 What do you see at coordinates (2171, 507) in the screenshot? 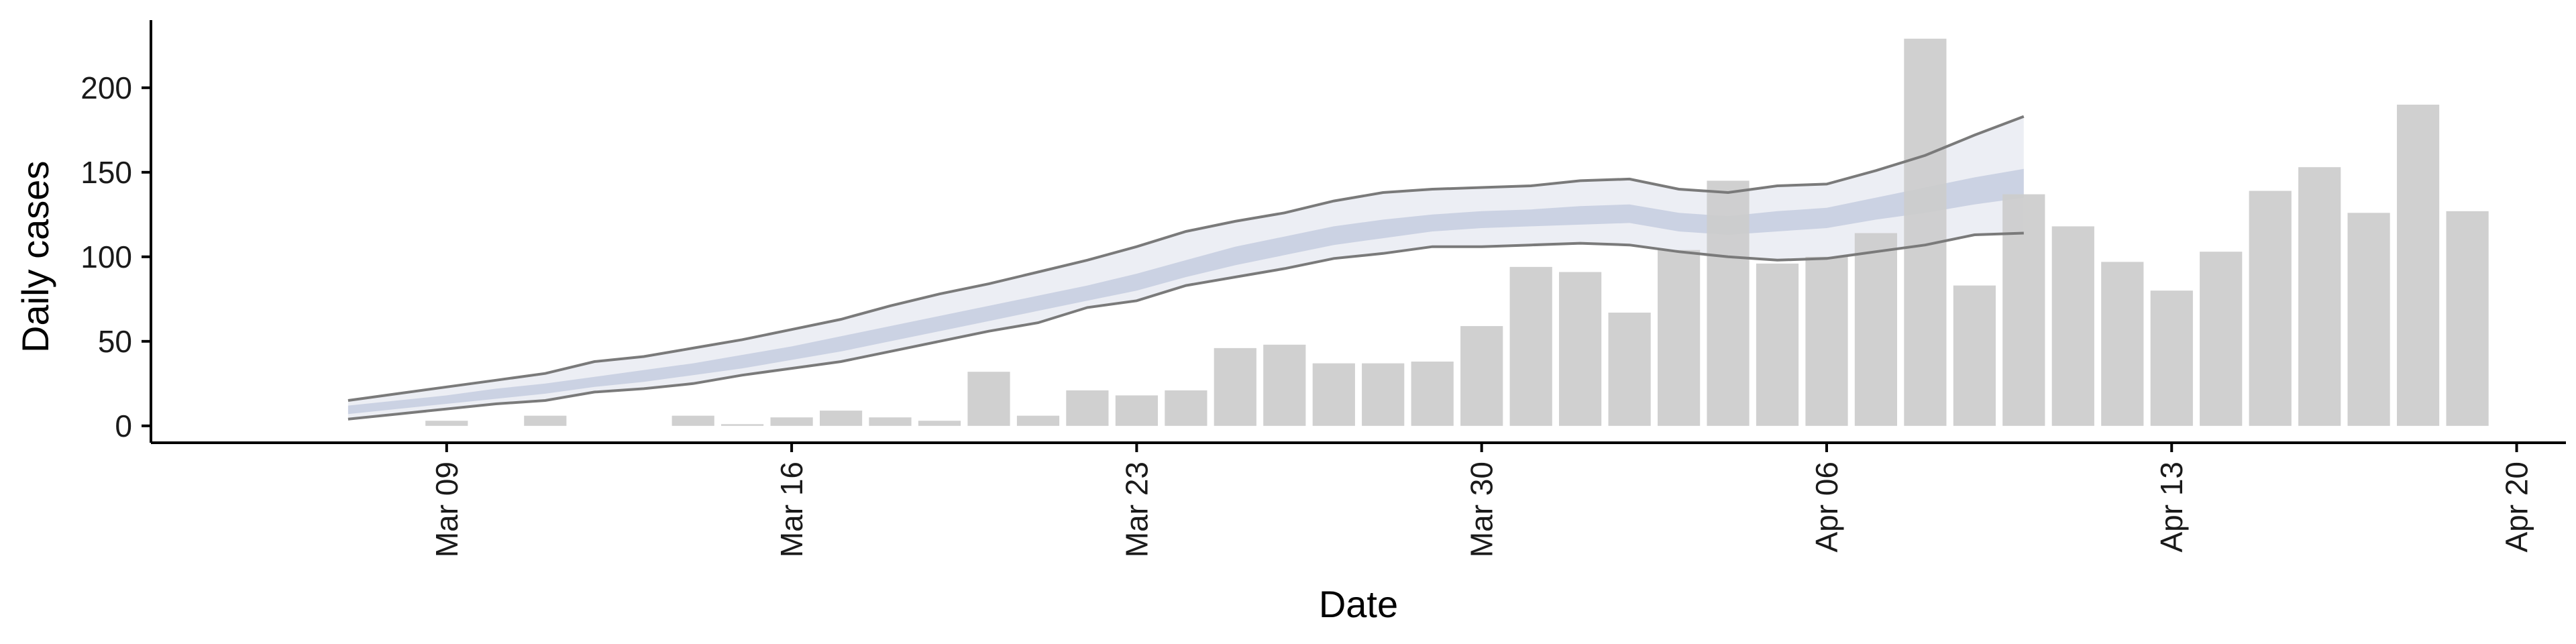
I see `x-tick-label-5: Apr 13` at bounding box center [2171, 507].